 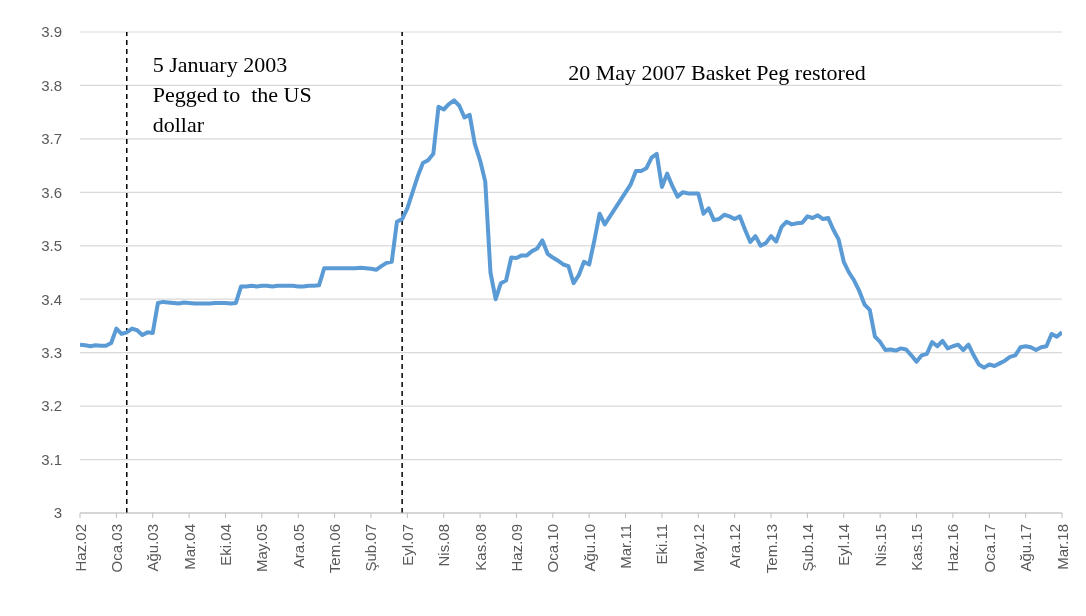 I want to click on x-tick-label: Kas.08, so click(x=480, y=547).